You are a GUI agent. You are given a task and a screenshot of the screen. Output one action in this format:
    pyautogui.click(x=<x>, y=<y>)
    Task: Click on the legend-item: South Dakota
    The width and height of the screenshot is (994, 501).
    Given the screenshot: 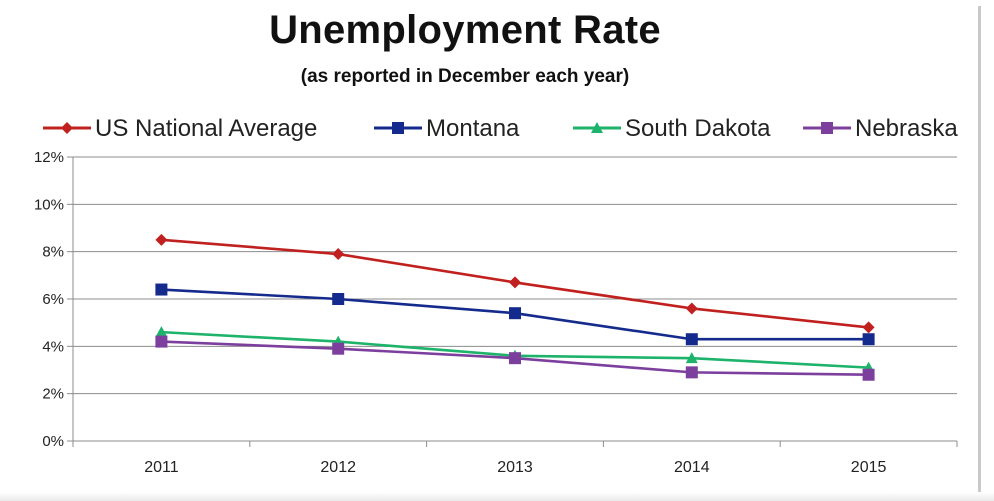 What is the action you would take?
    pyautogui.click(x=672, y=128)
    